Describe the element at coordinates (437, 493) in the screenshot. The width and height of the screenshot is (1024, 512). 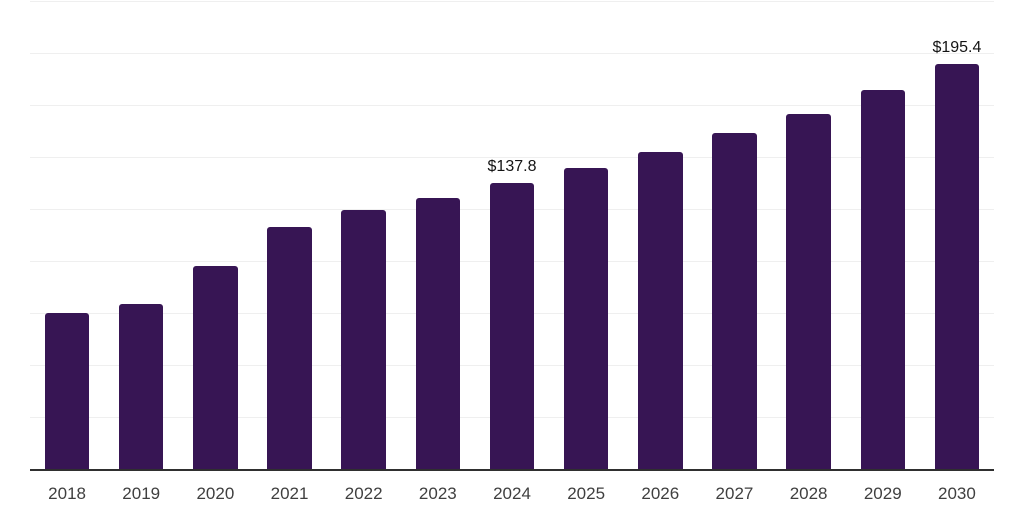
I see `x-tick-label-2023: 2023` at that location.